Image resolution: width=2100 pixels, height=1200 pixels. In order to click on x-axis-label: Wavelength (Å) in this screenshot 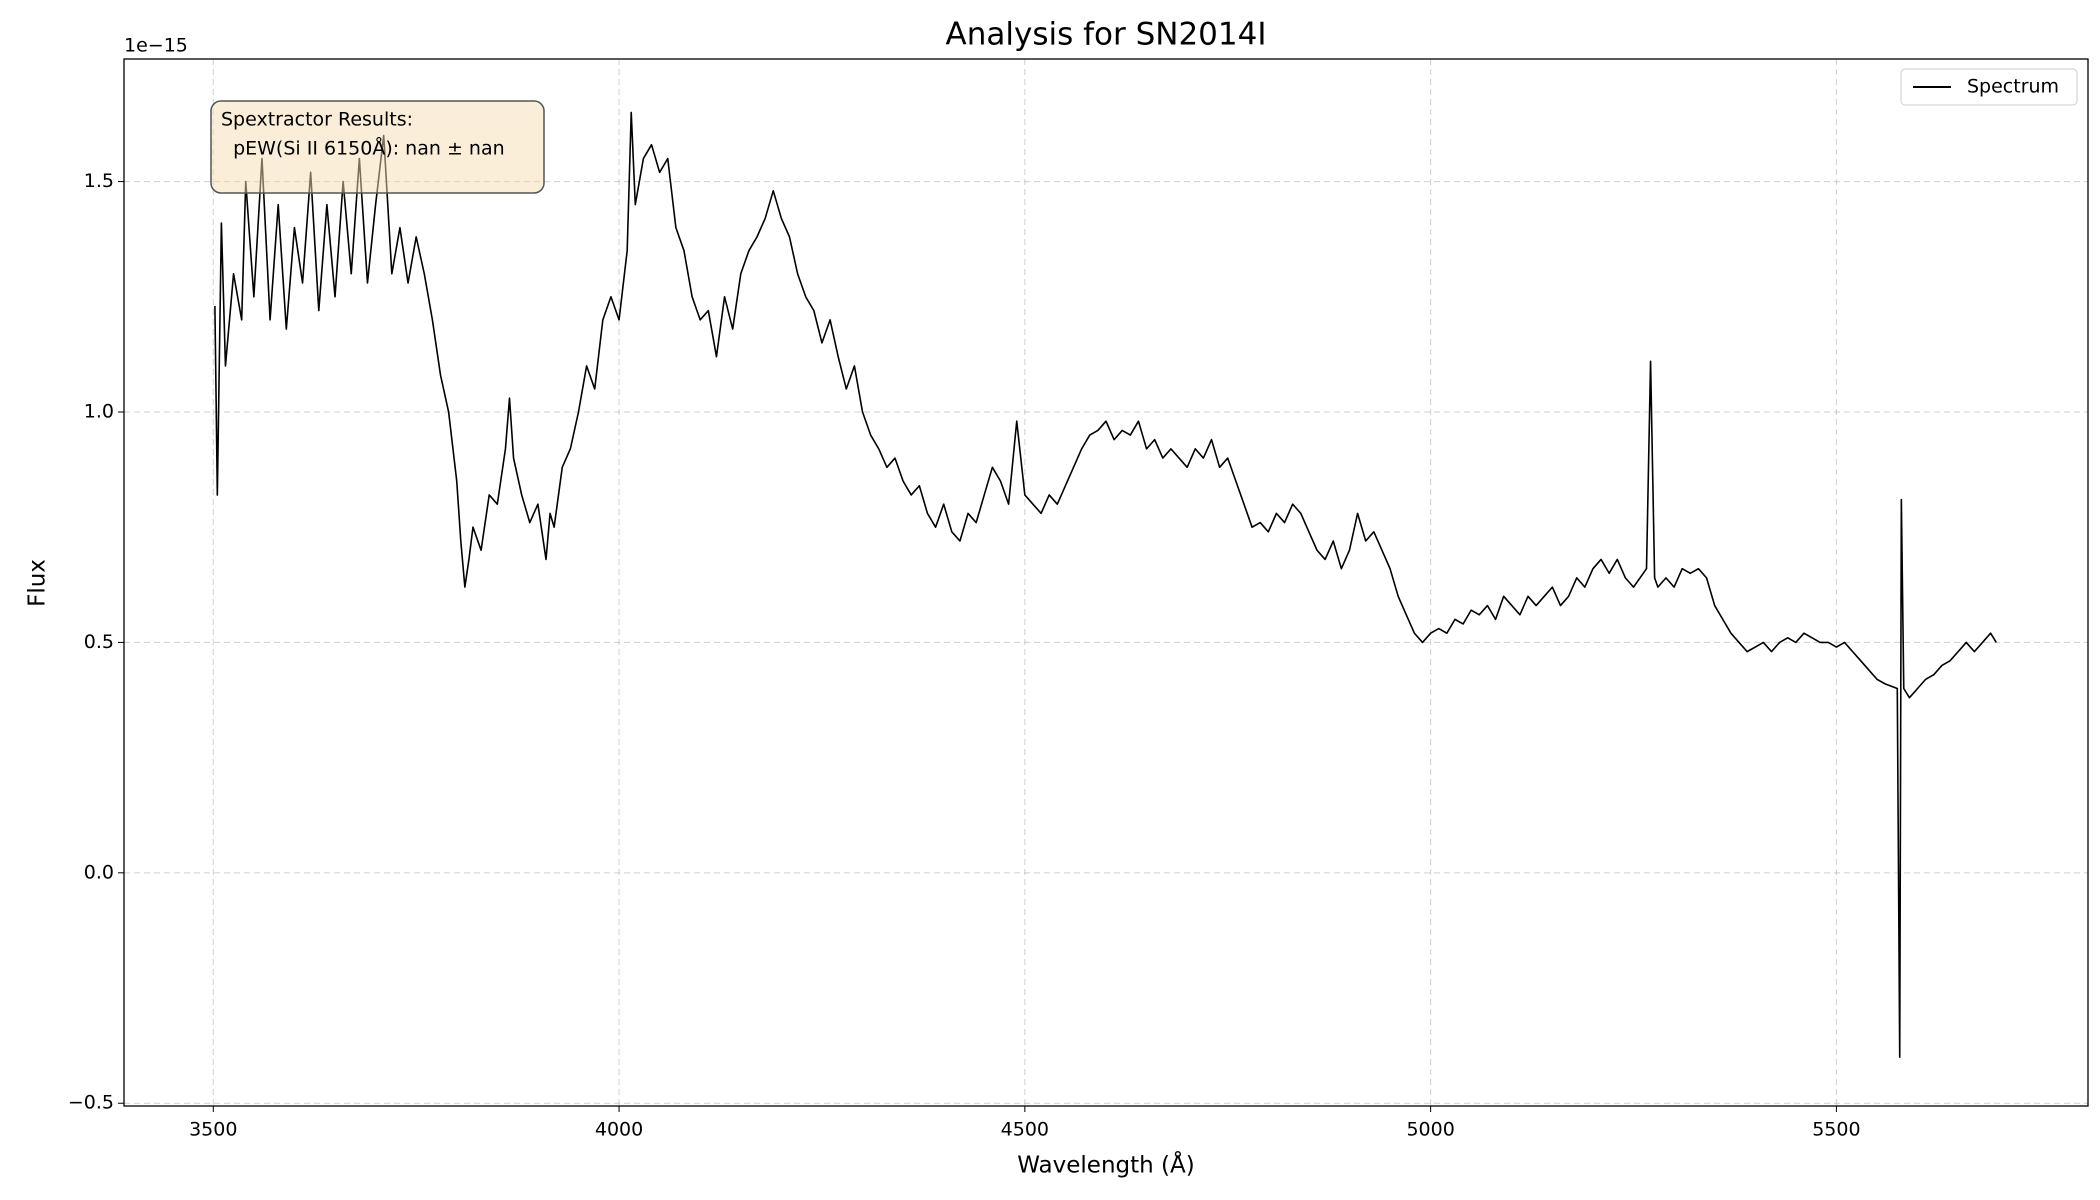, I will do `click(1105, 1165)`.